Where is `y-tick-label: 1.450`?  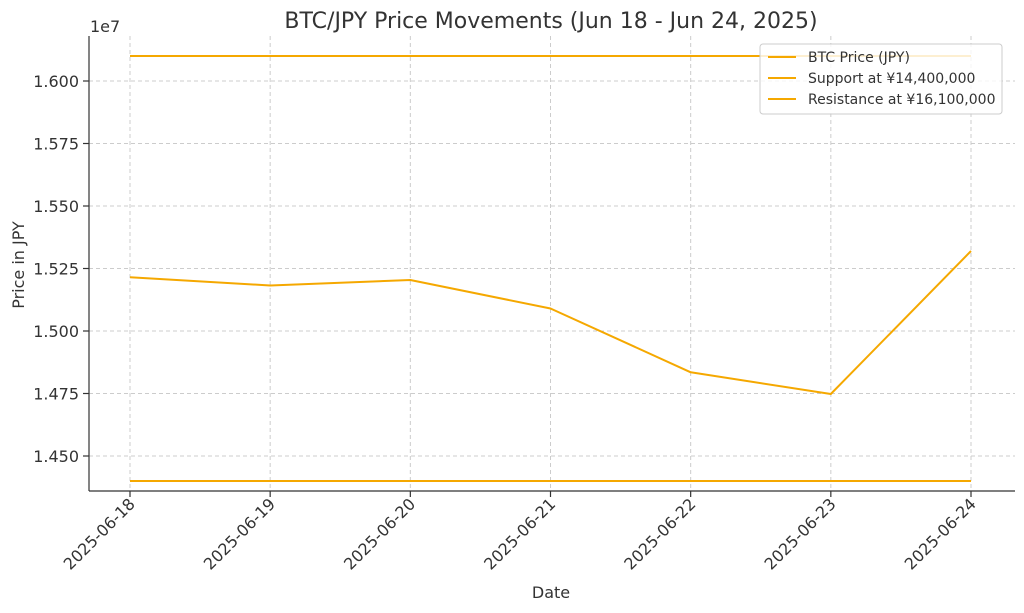 y-tick-label: 1.450 is located at coordinates (56, 456).